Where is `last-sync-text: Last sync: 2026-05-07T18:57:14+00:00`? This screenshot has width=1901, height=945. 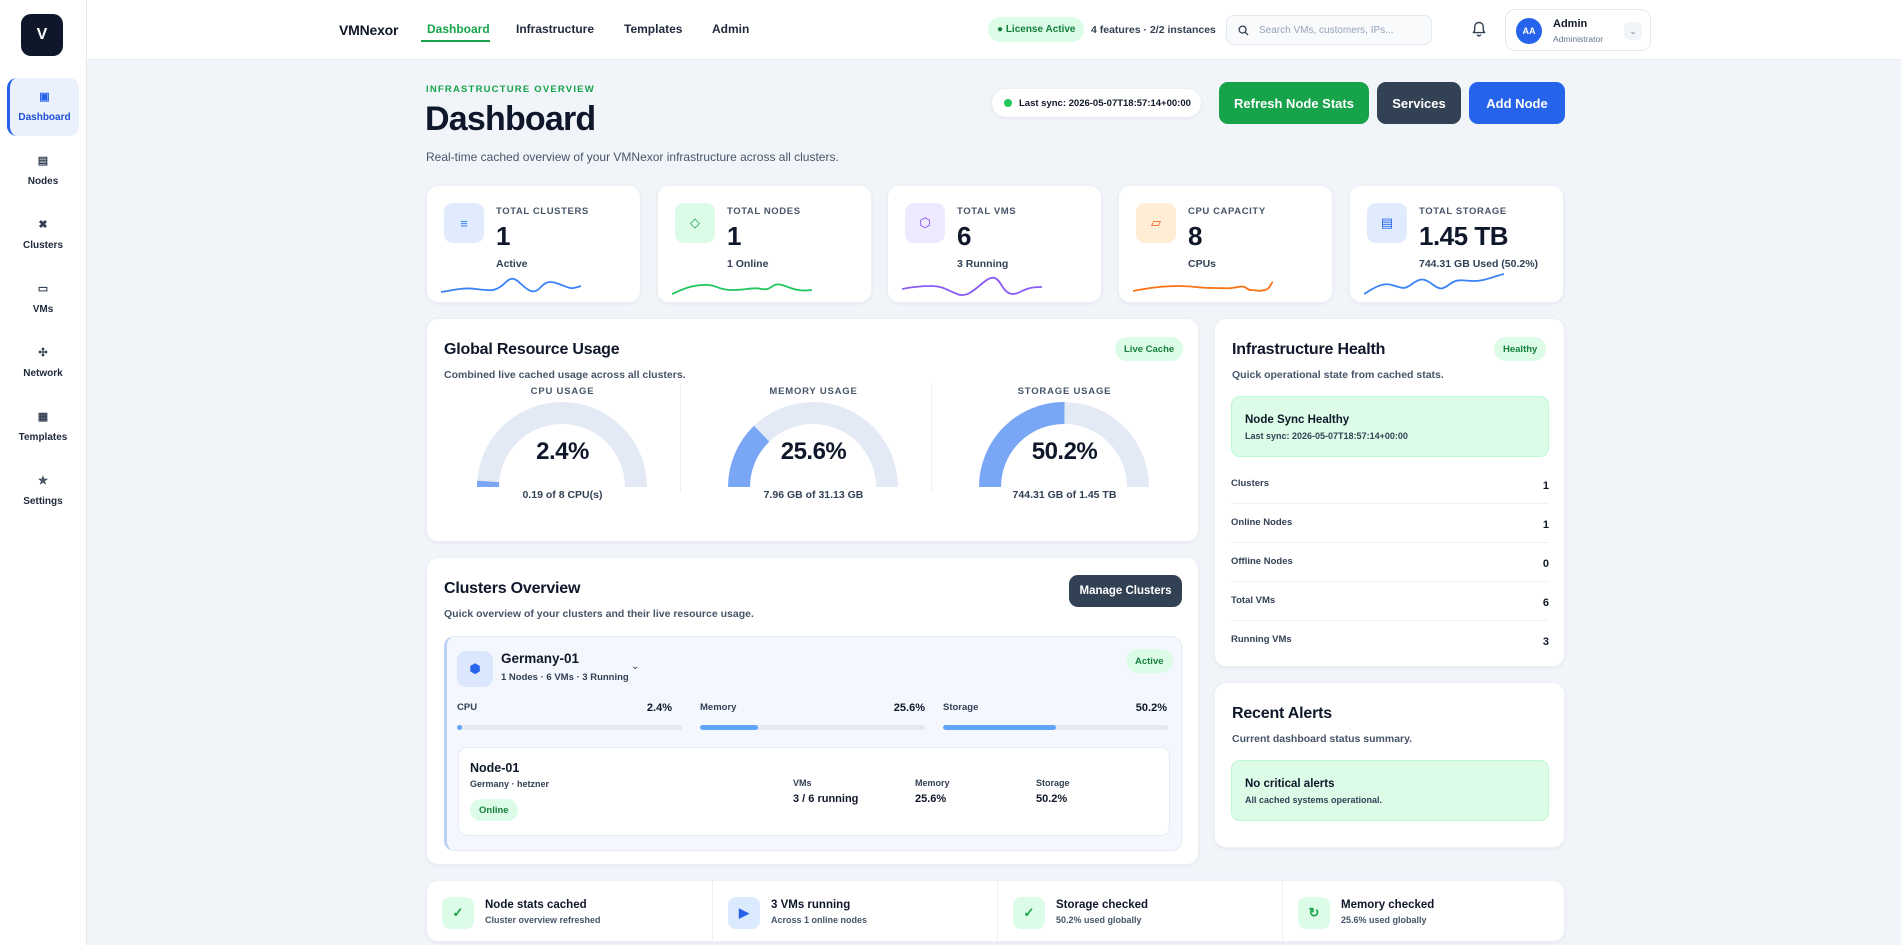
last-sync-text: Last sync: 2026-05-07T18:57:14+00:00 is located at coordinates (1105, 103).